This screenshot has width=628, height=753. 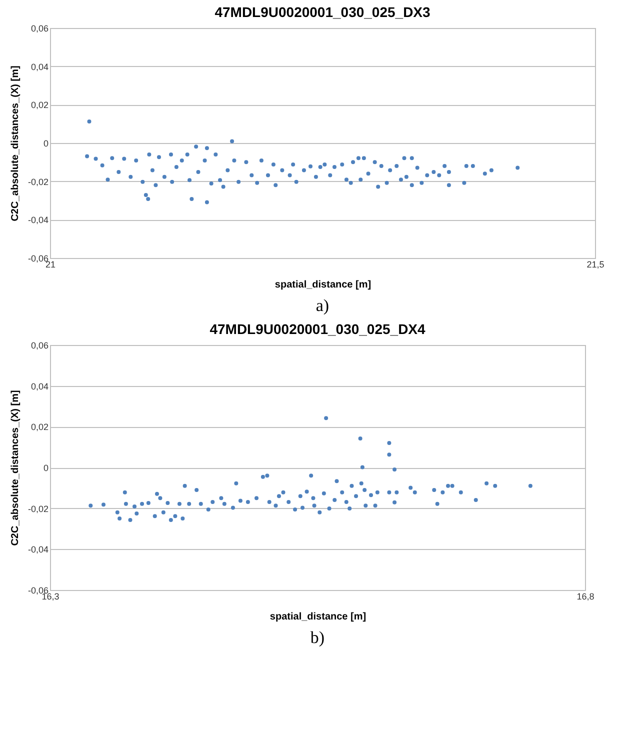 What do you see at coordinates (595, 265) in the screenshot?
I see `x-tick-label: 21,5` at bounding box center [595, 265].